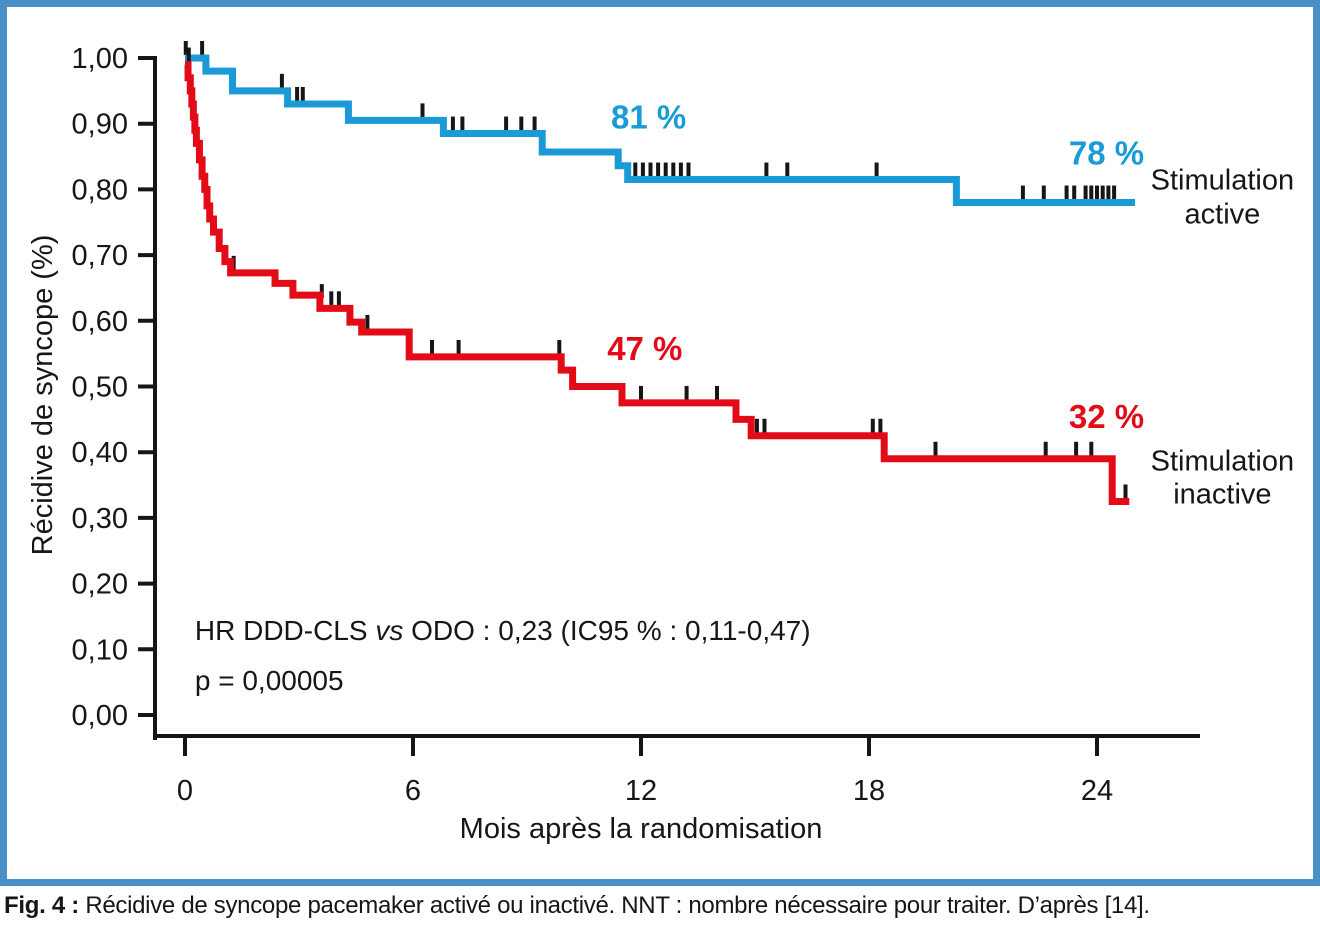 The width and height of the screenshot is (1320, 927). Describe the element at coordinates (641, 791) in the screenshot. I see `x-tick-label: 12` at that location.